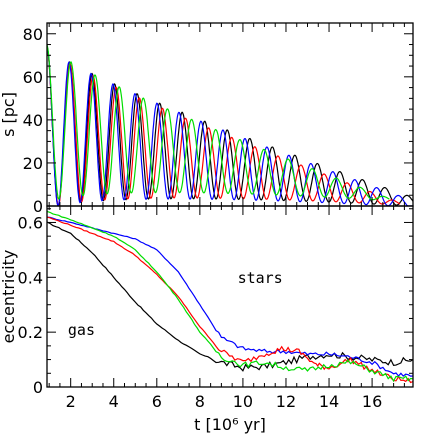 This screenshot has height=436, width=436. I want to click on x-tick-label: 4, so click(114, 401).